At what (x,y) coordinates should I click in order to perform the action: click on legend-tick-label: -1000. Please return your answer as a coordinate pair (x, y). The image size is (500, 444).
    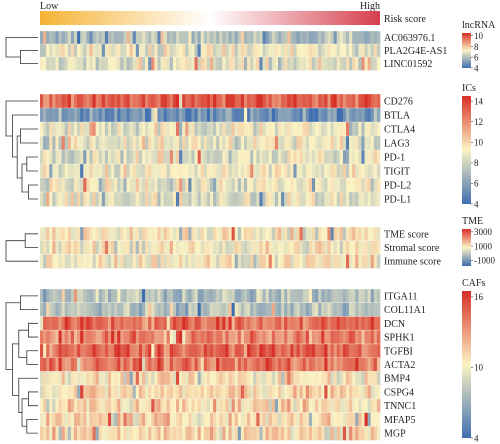
    Looking at the image, I should click on (484, 261).